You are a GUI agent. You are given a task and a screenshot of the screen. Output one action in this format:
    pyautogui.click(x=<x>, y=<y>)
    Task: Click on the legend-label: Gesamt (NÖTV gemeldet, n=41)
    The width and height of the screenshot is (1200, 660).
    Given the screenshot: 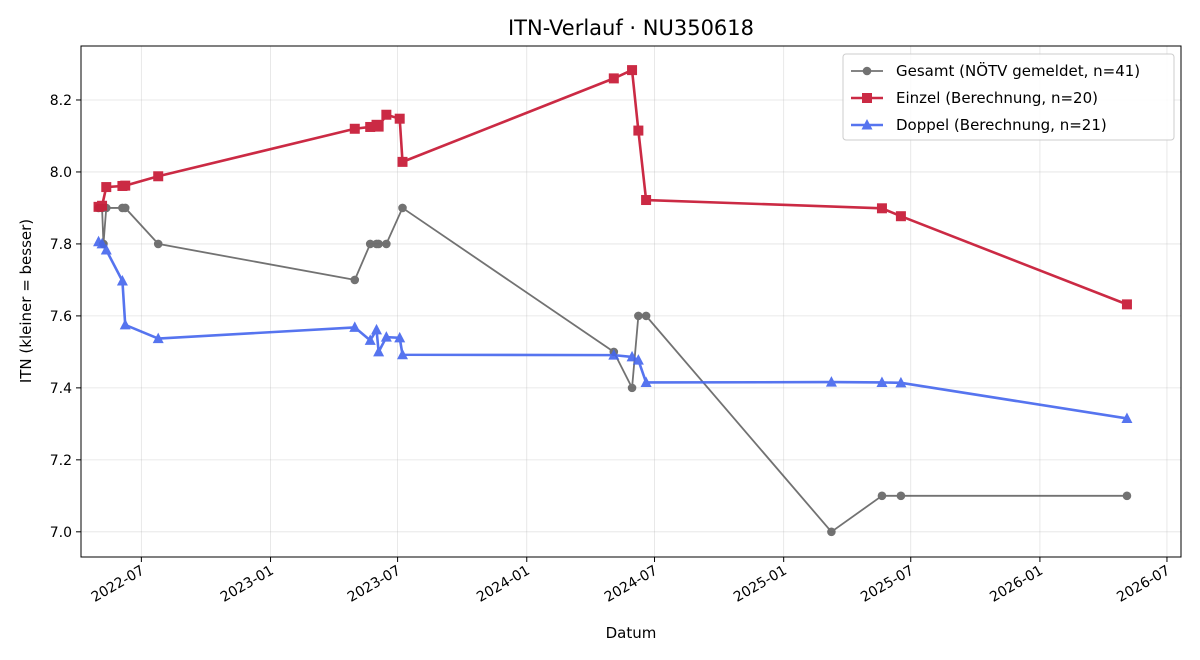 What is the action you would take?
    pyautogui.click(x=1018, y=70)
    